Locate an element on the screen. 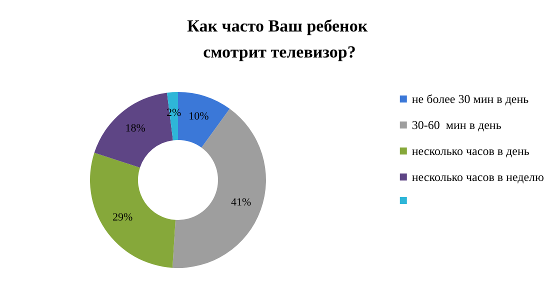 The height and width of the screenshot is (297, 559). legend-label: 30-60 мин в день is located at coordinates (457, 125).